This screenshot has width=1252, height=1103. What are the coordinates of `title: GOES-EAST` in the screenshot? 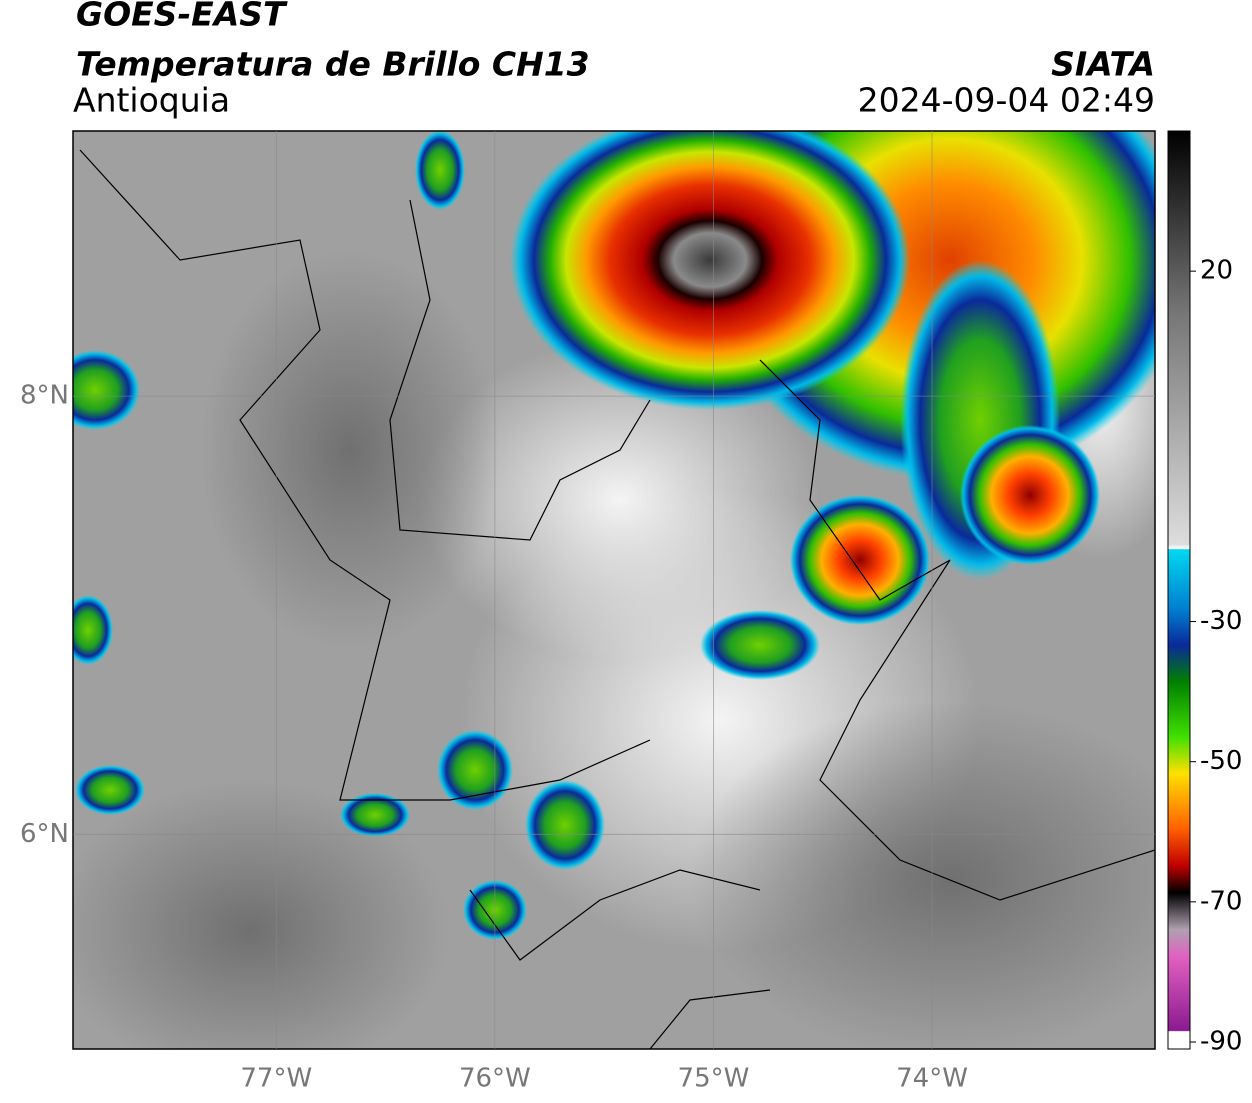 It's located at (182, 17).